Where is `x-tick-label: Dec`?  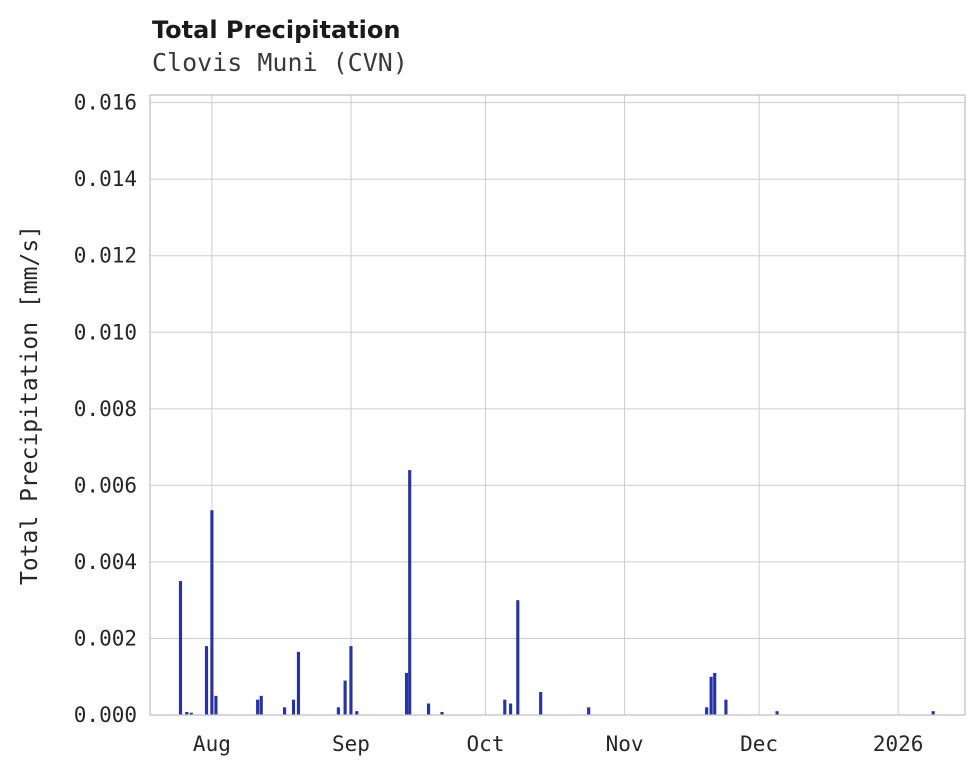
x-tick-label: Dec is located at coordinates (759, 744).